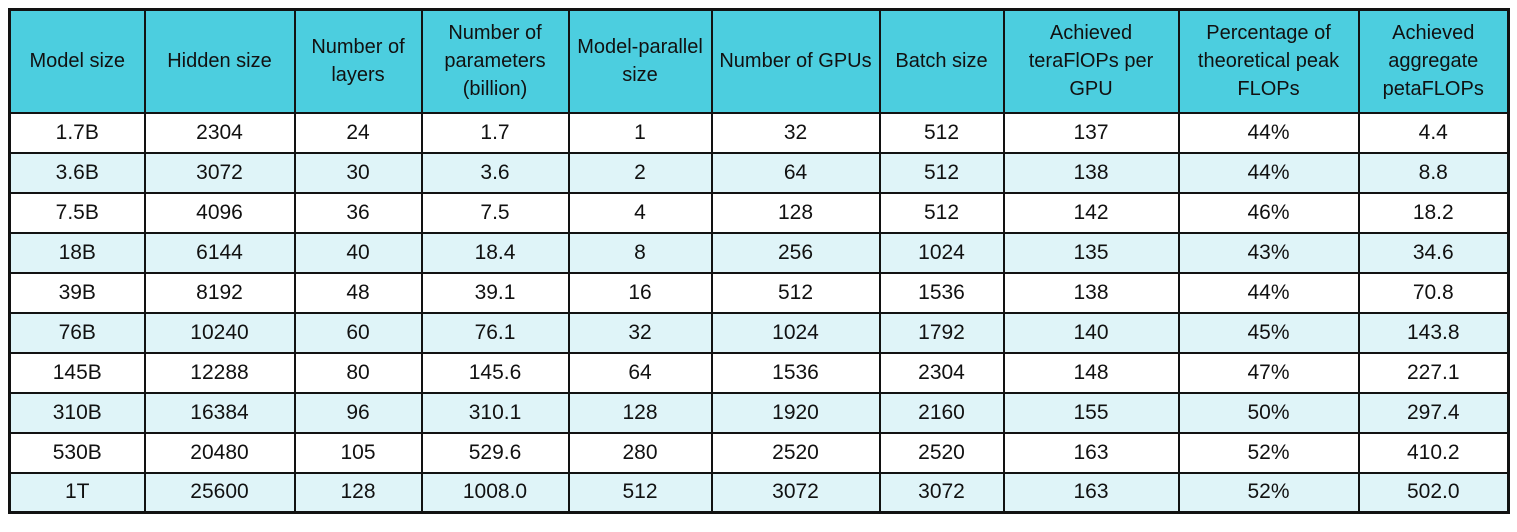 This screenshot has width=1517, height=532. What do you see at coordinates (1433, 172) in the screenshot?
I see `table-cell: 8.8` at bounding box center [1433, 172].